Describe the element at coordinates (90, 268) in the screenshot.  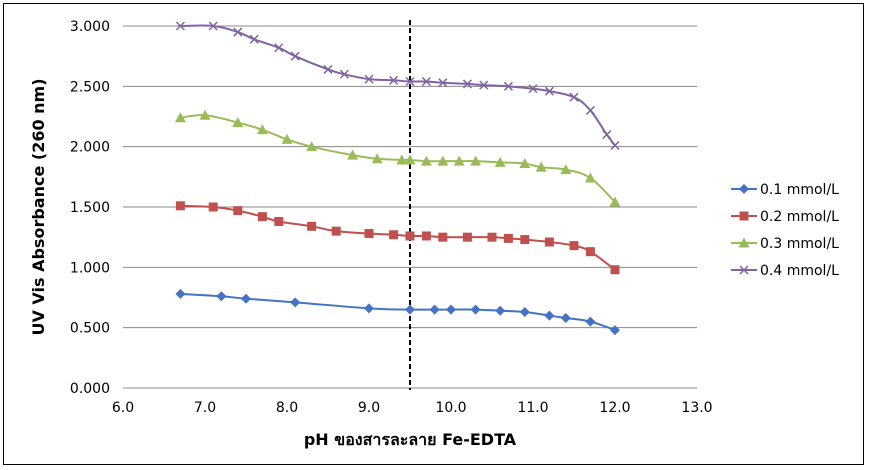
I see `y-tick-label: 1.000` at that location.